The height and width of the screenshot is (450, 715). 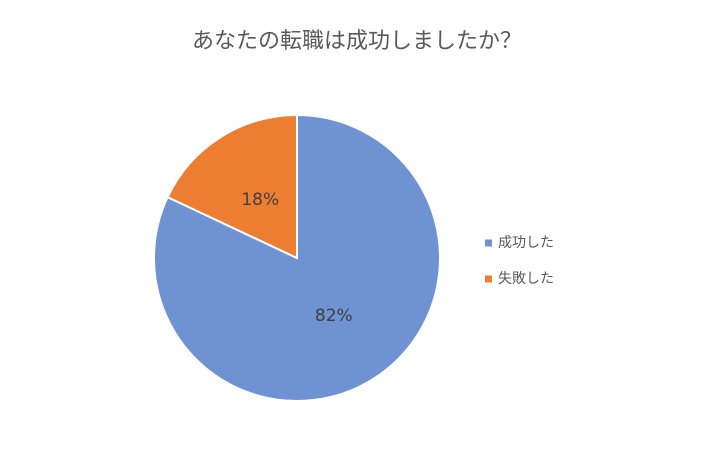 What do you see at coordinates (526, 279) in the screenshot?
I see `legend-label: 失敗した` at bounding box center [526, 279].